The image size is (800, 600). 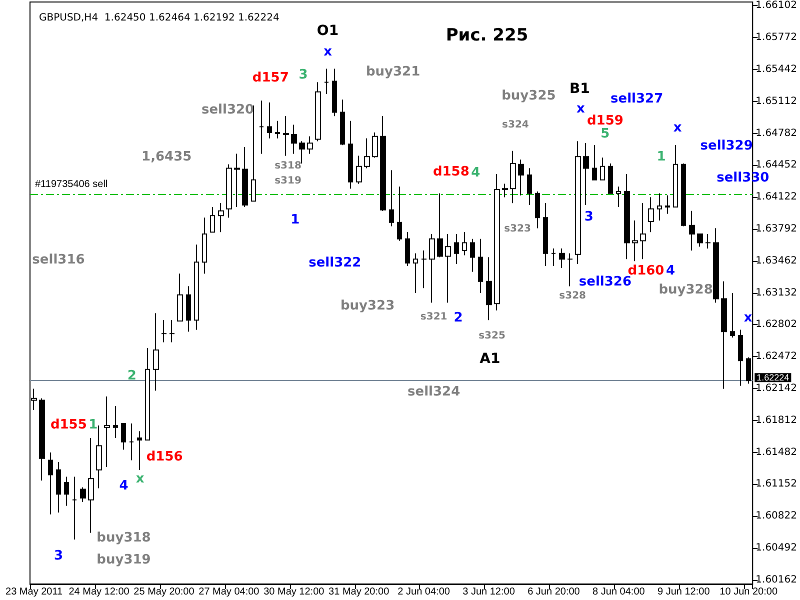 What do you see at coordinates (777, 356) in the screenshot?
I see `y-tick-label: 1.62472` at bounding box center [777, 356].